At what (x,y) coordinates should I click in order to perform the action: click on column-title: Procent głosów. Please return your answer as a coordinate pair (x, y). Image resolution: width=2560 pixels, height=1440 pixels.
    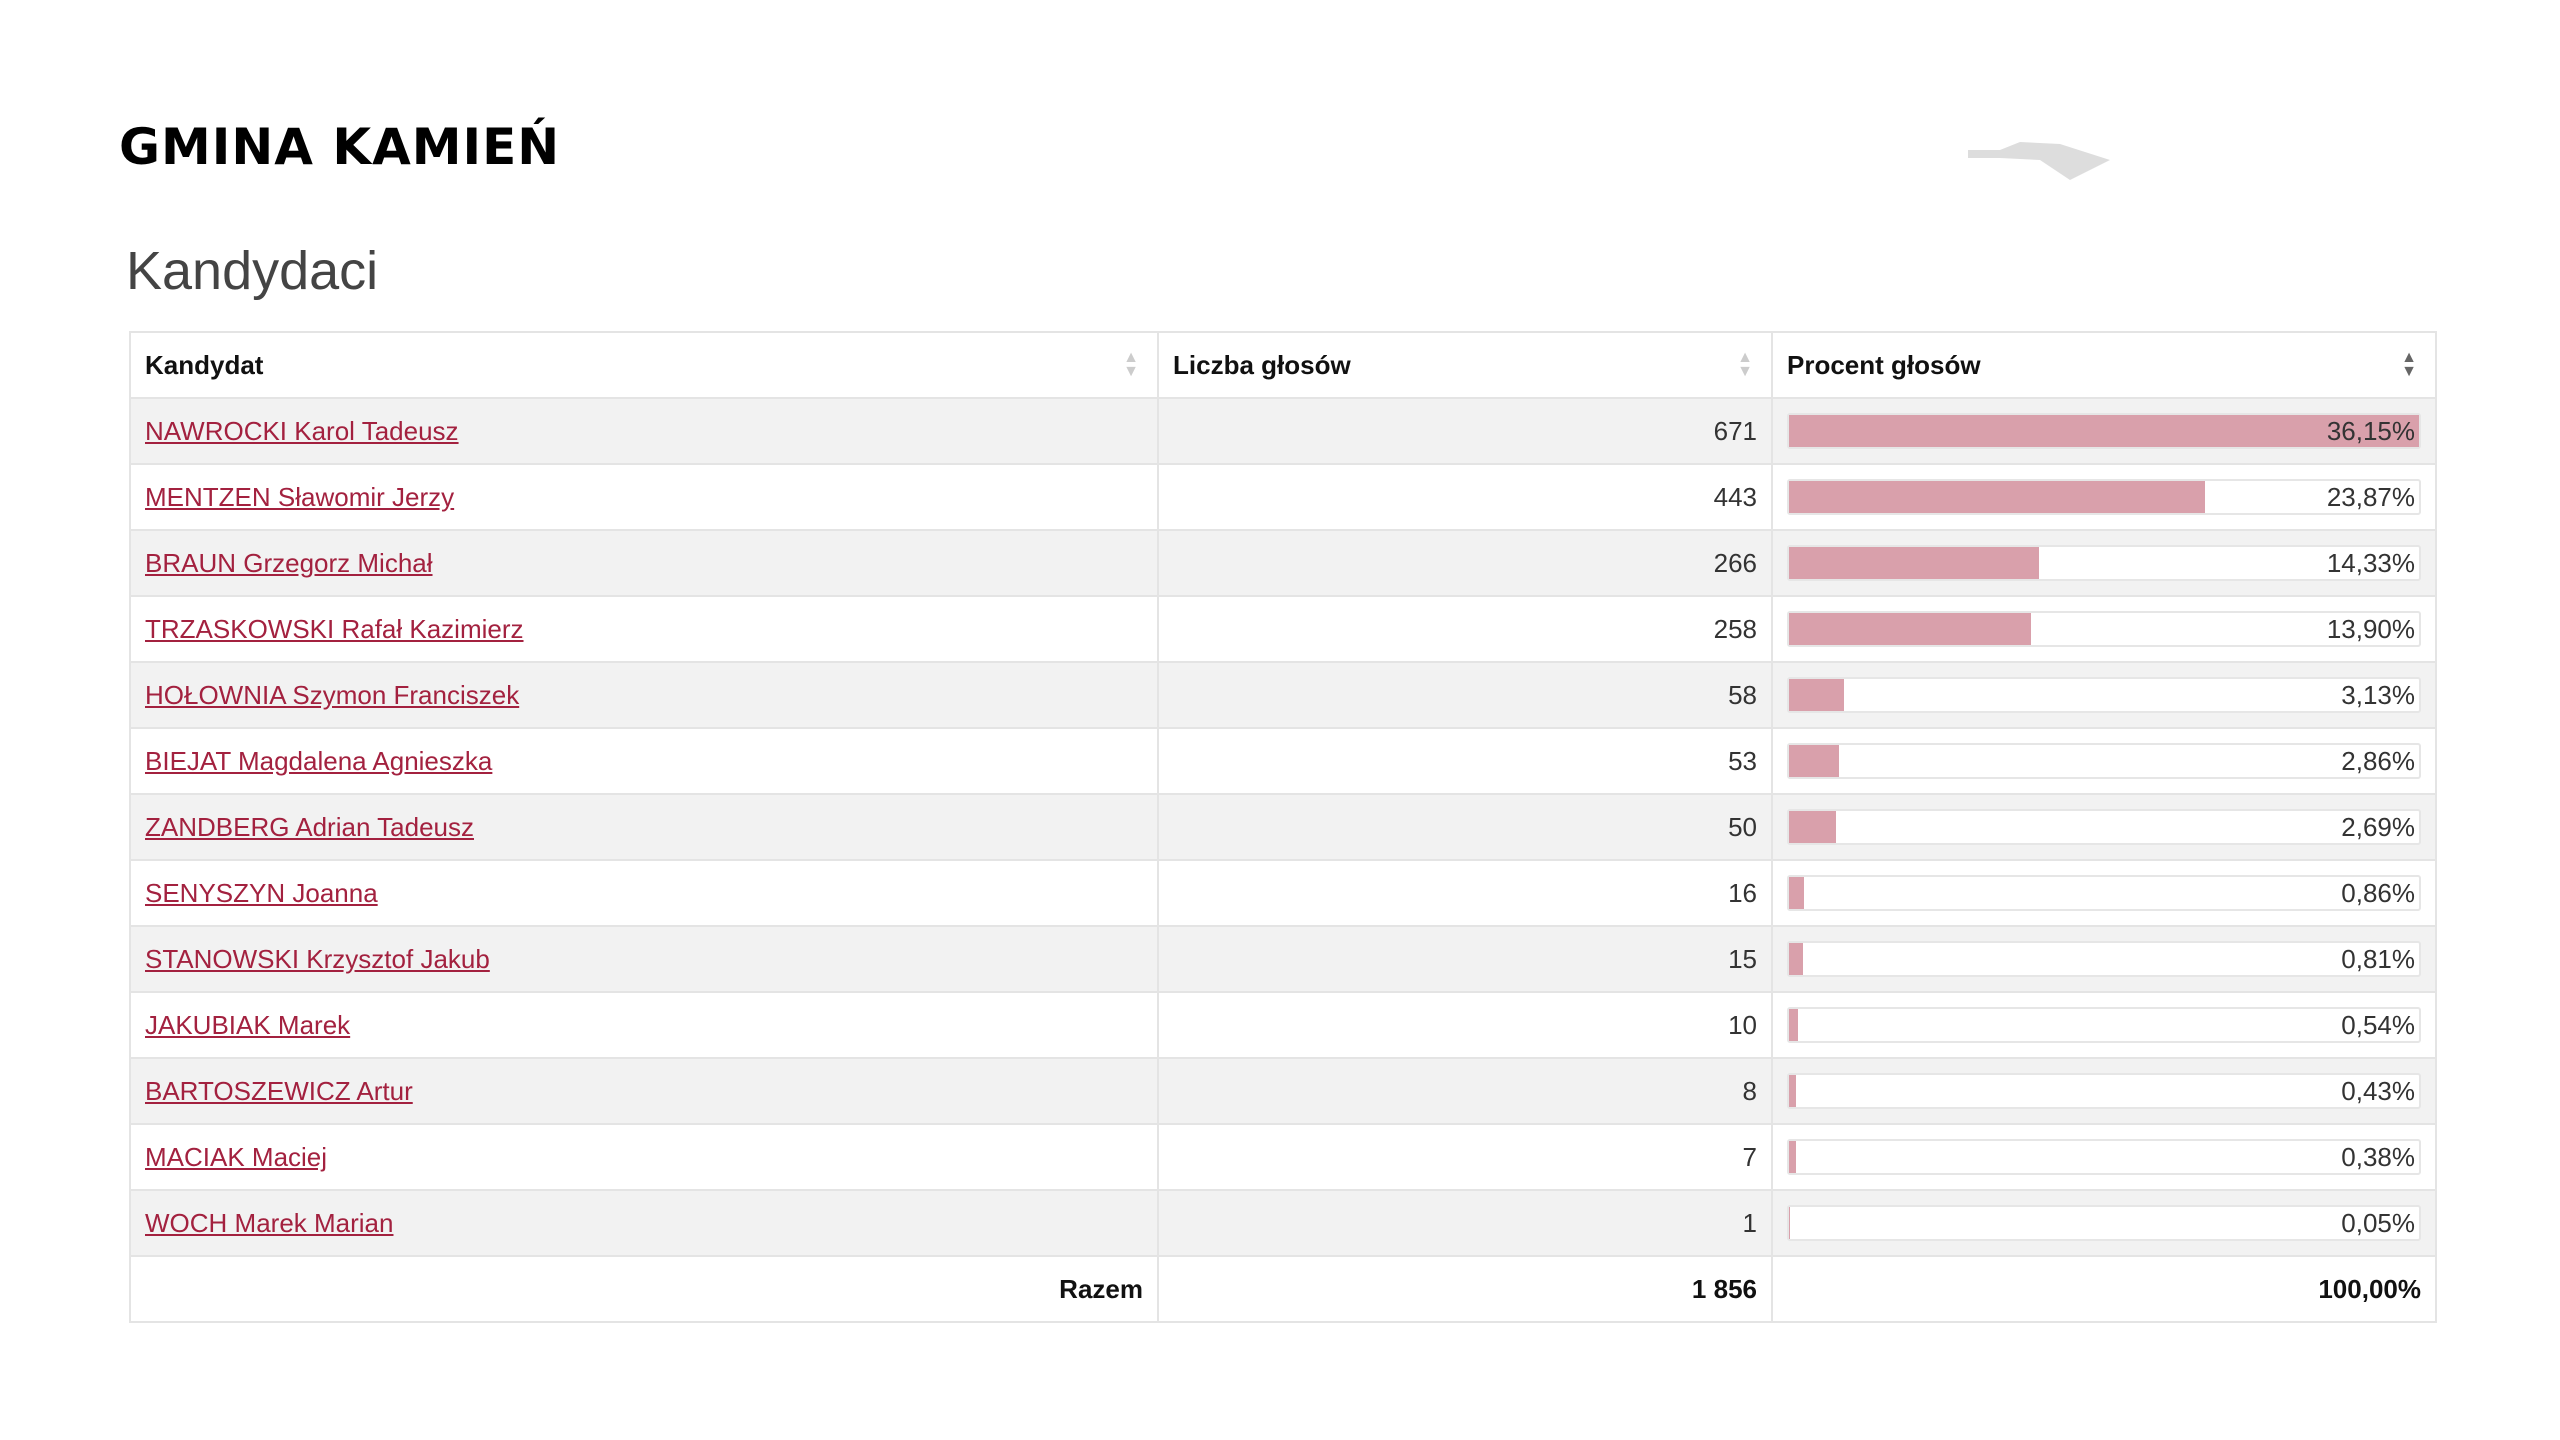
    Looking at the image, I should click on (1884, 364).